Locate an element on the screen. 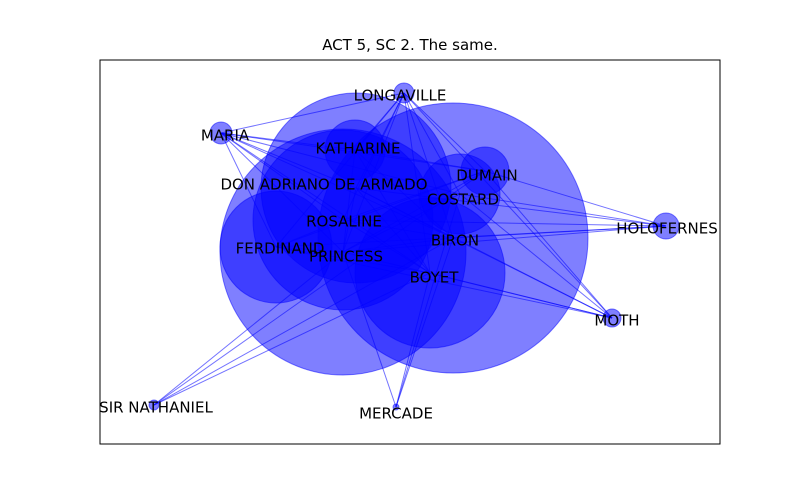  node-moth is located at coordinates (612, 318).